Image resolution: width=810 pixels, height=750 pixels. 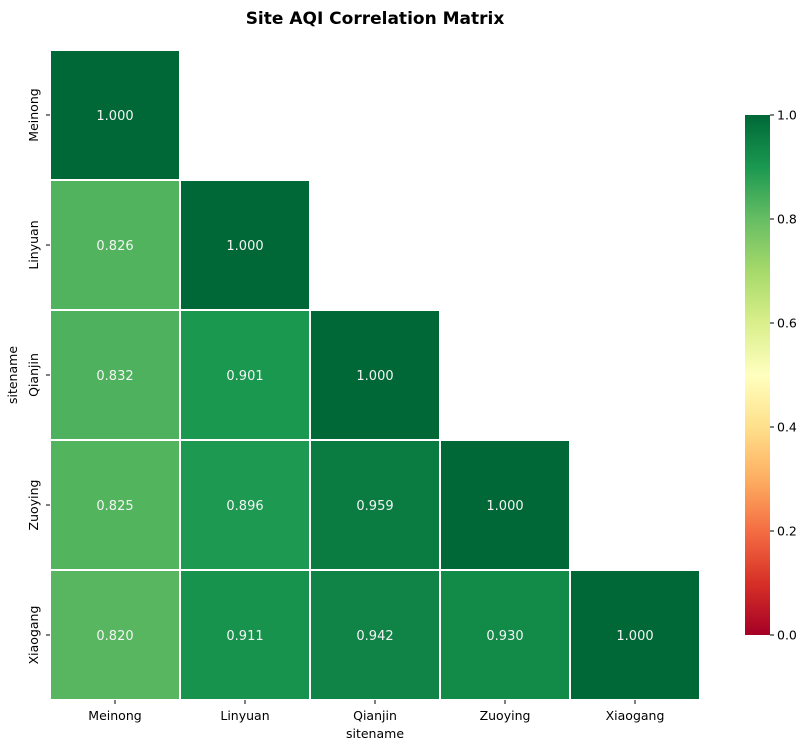 I want to click on heatmap-cell-zuoying-zuoying, so click(x=505, y=505).